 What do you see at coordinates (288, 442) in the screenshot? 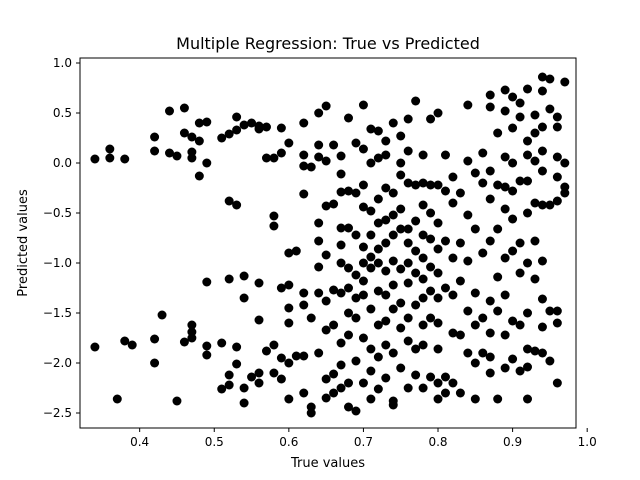
I see `x-tick-label: 0.6` at bounding box center [288, 442].